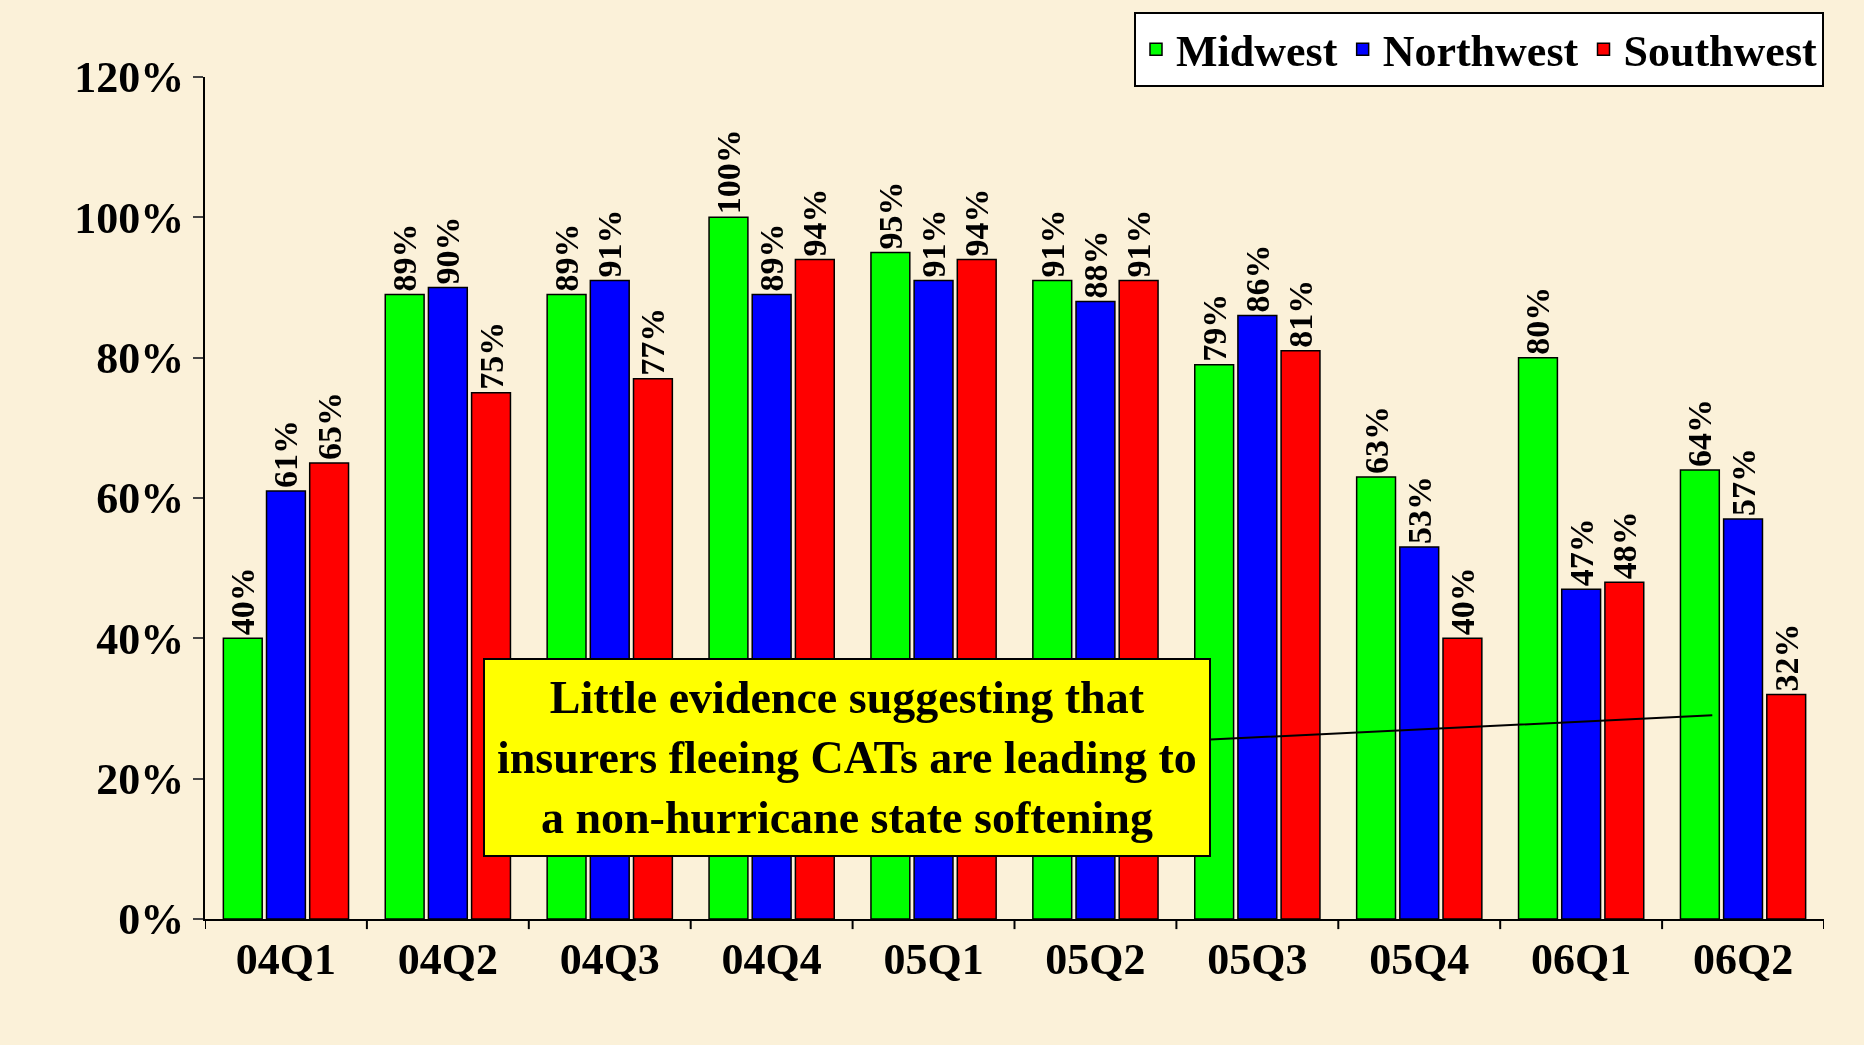 The width and height of the screenshot is (1864, 1045). What do you see at coordinates (140, 499) in the screenshot?
I see `y-tick-label: 60%` at bounding box center [140, 499].